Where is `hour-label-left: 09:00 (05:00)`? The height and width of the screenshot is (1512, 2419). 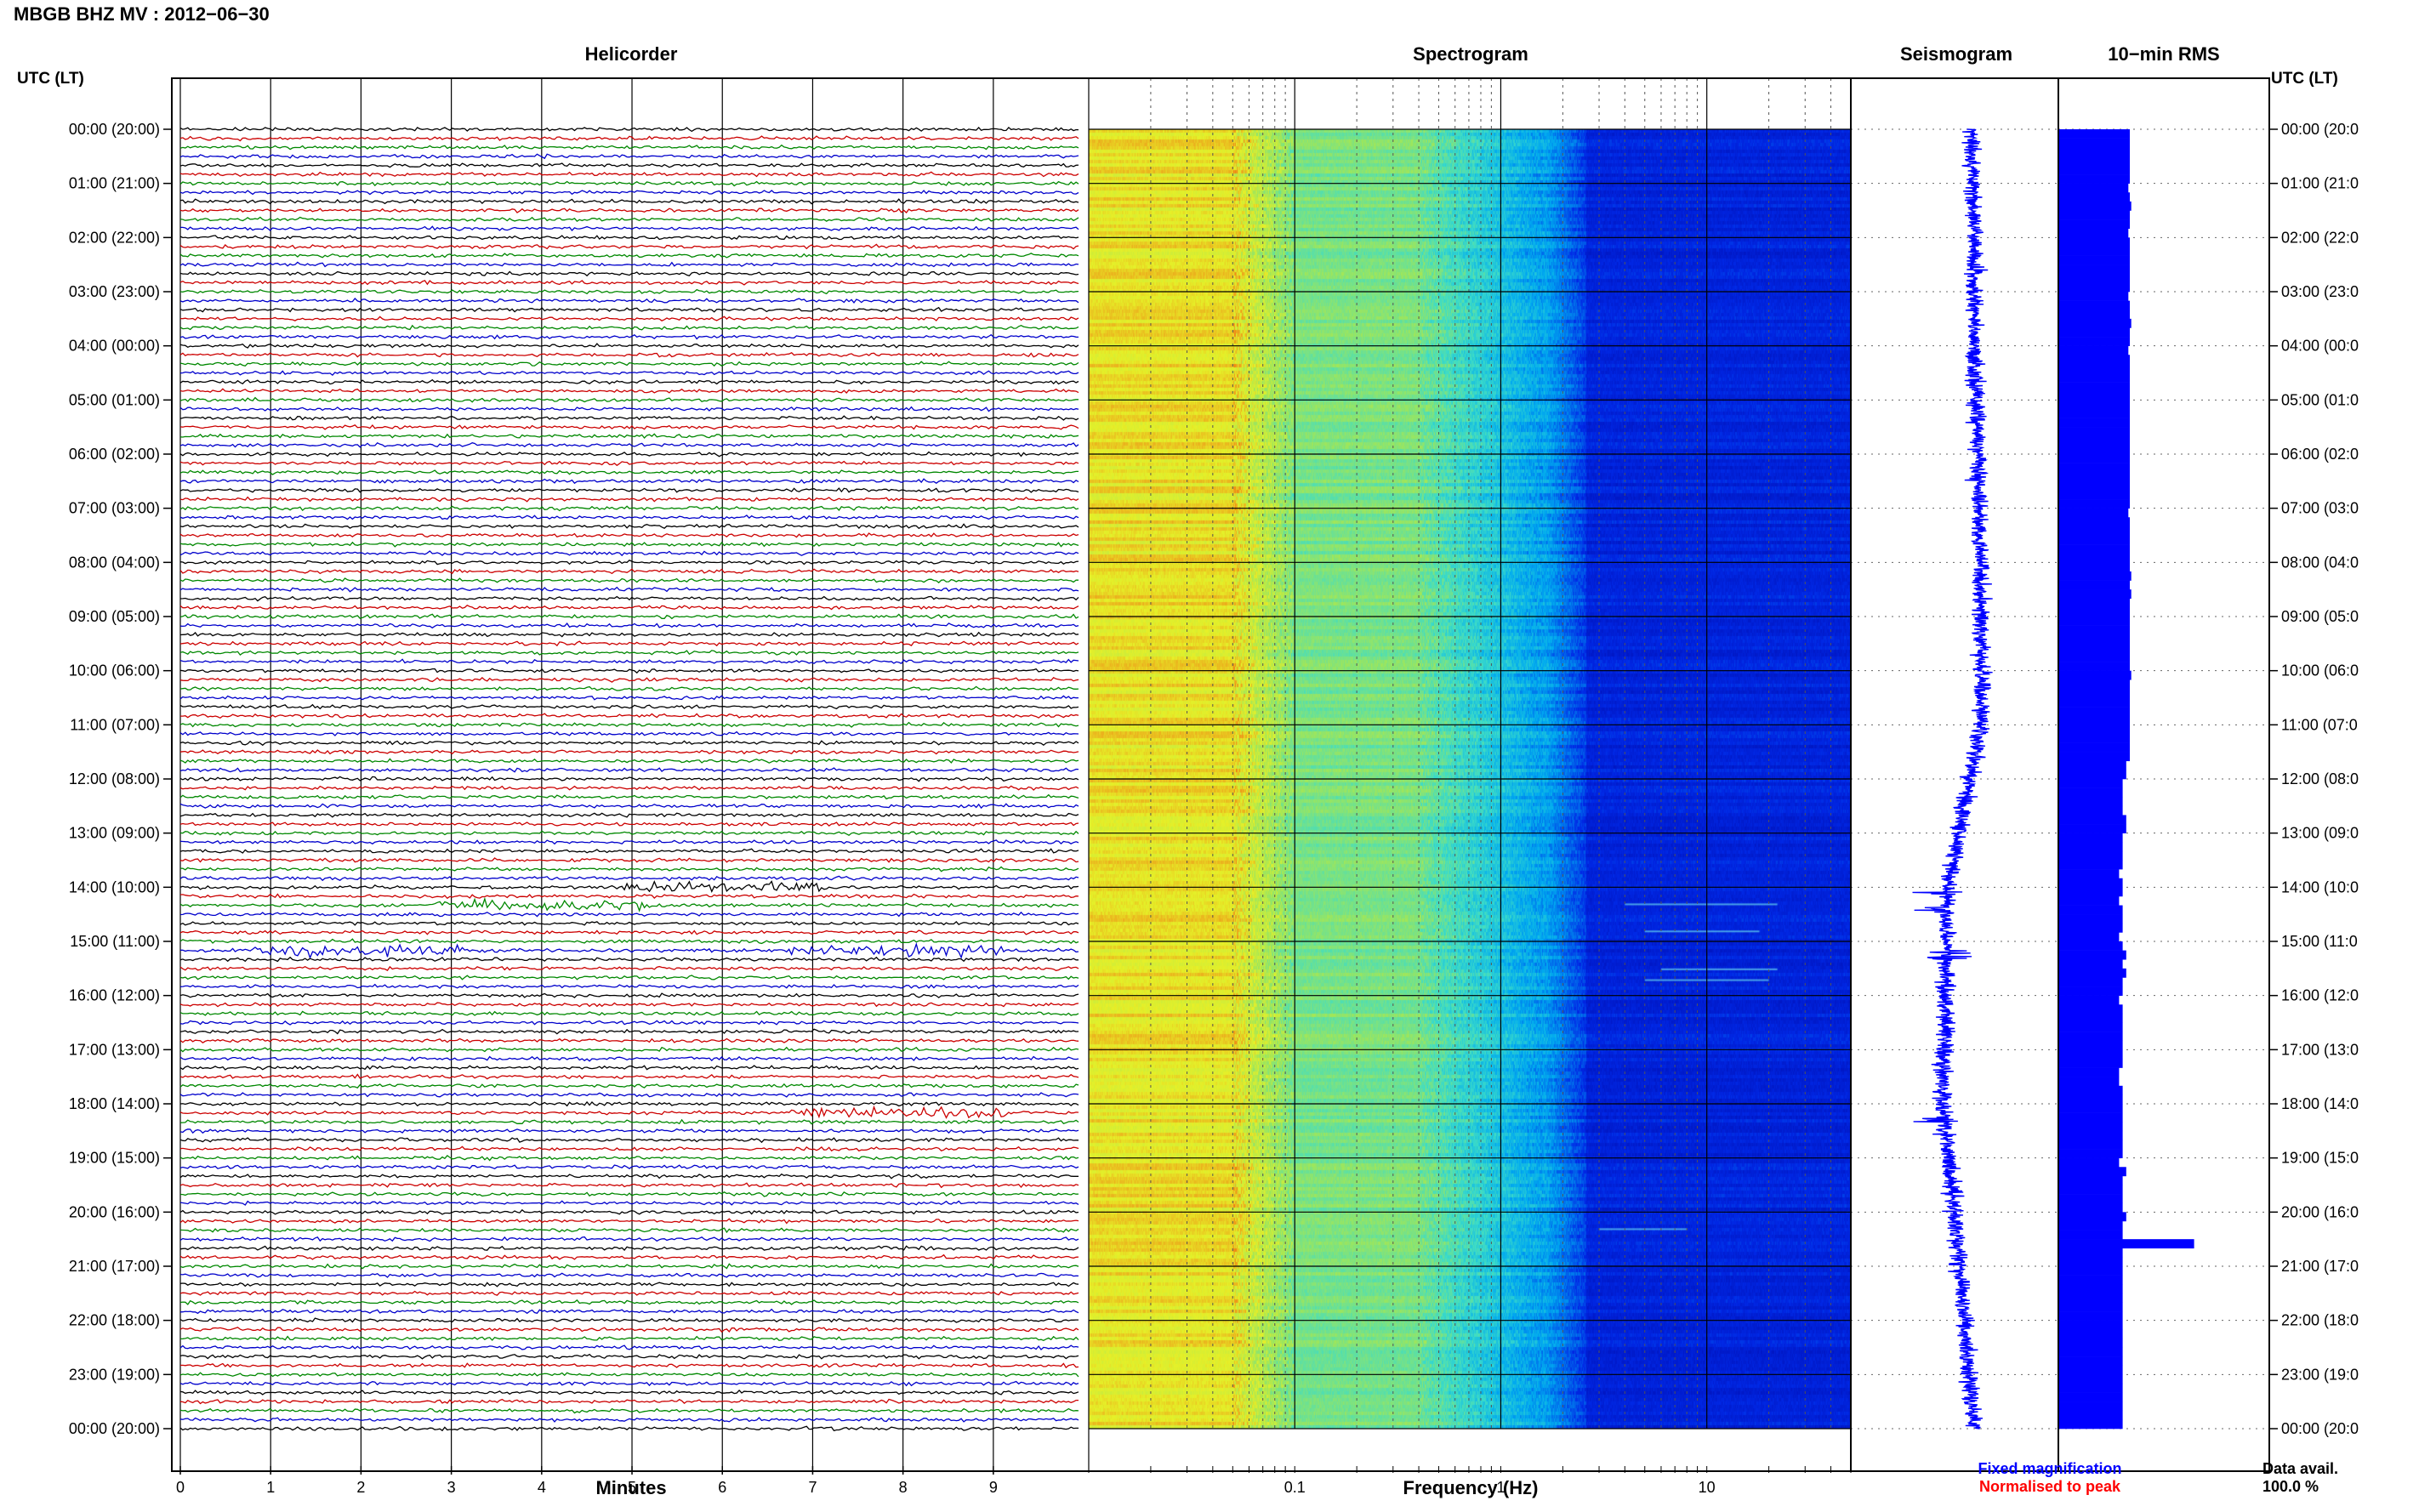 hour-label-left: 09:00 (05:00) is located at coordinates (114, 616).